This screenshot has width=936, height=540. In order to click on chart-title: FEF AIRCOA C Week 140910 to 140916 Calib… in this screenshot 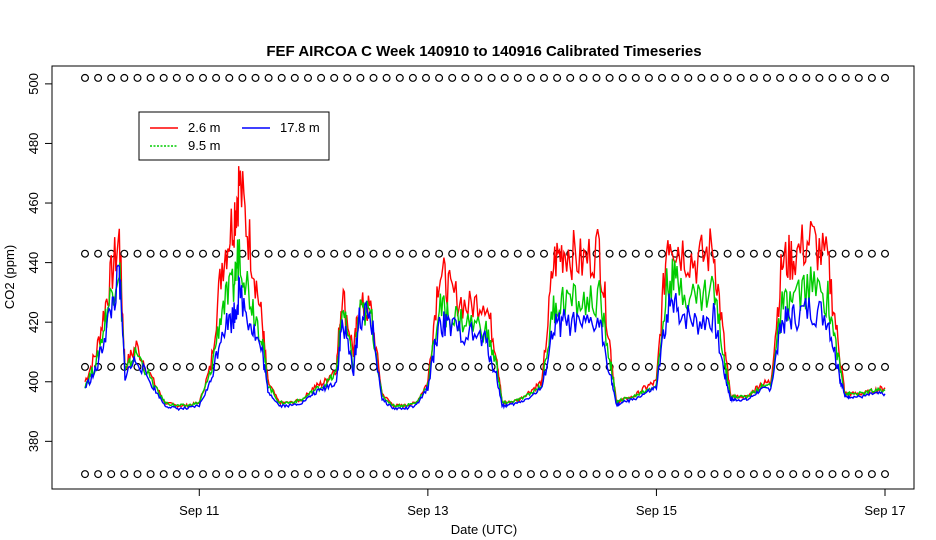, I will do `click(483, 51)`.